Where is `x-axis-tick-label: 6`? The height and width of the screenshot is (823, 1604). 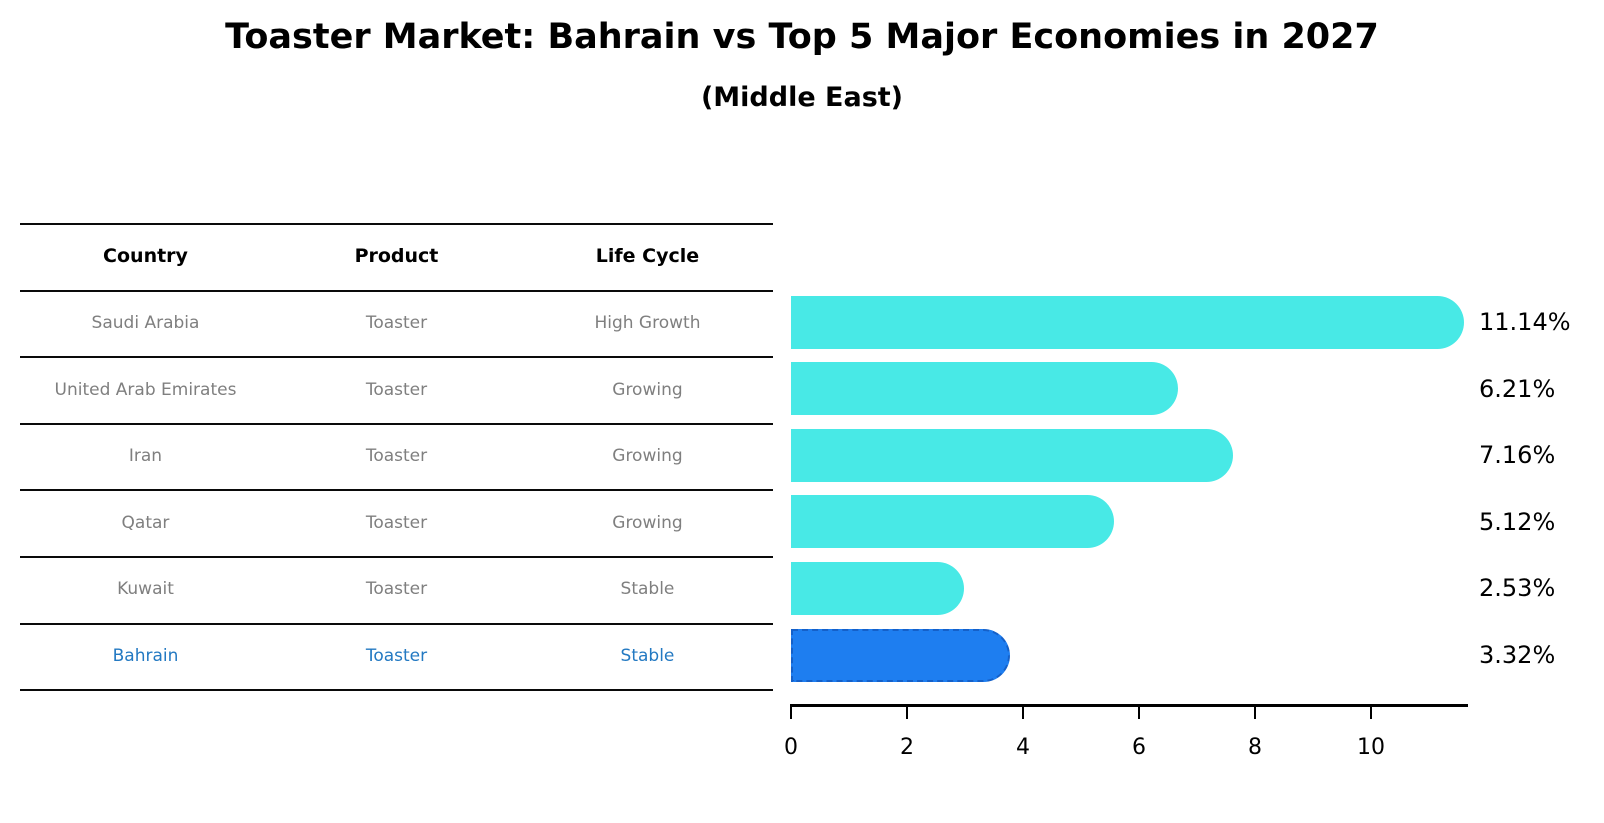
x-axis-tick-label: 6 is located at coordinates (1139, 747).